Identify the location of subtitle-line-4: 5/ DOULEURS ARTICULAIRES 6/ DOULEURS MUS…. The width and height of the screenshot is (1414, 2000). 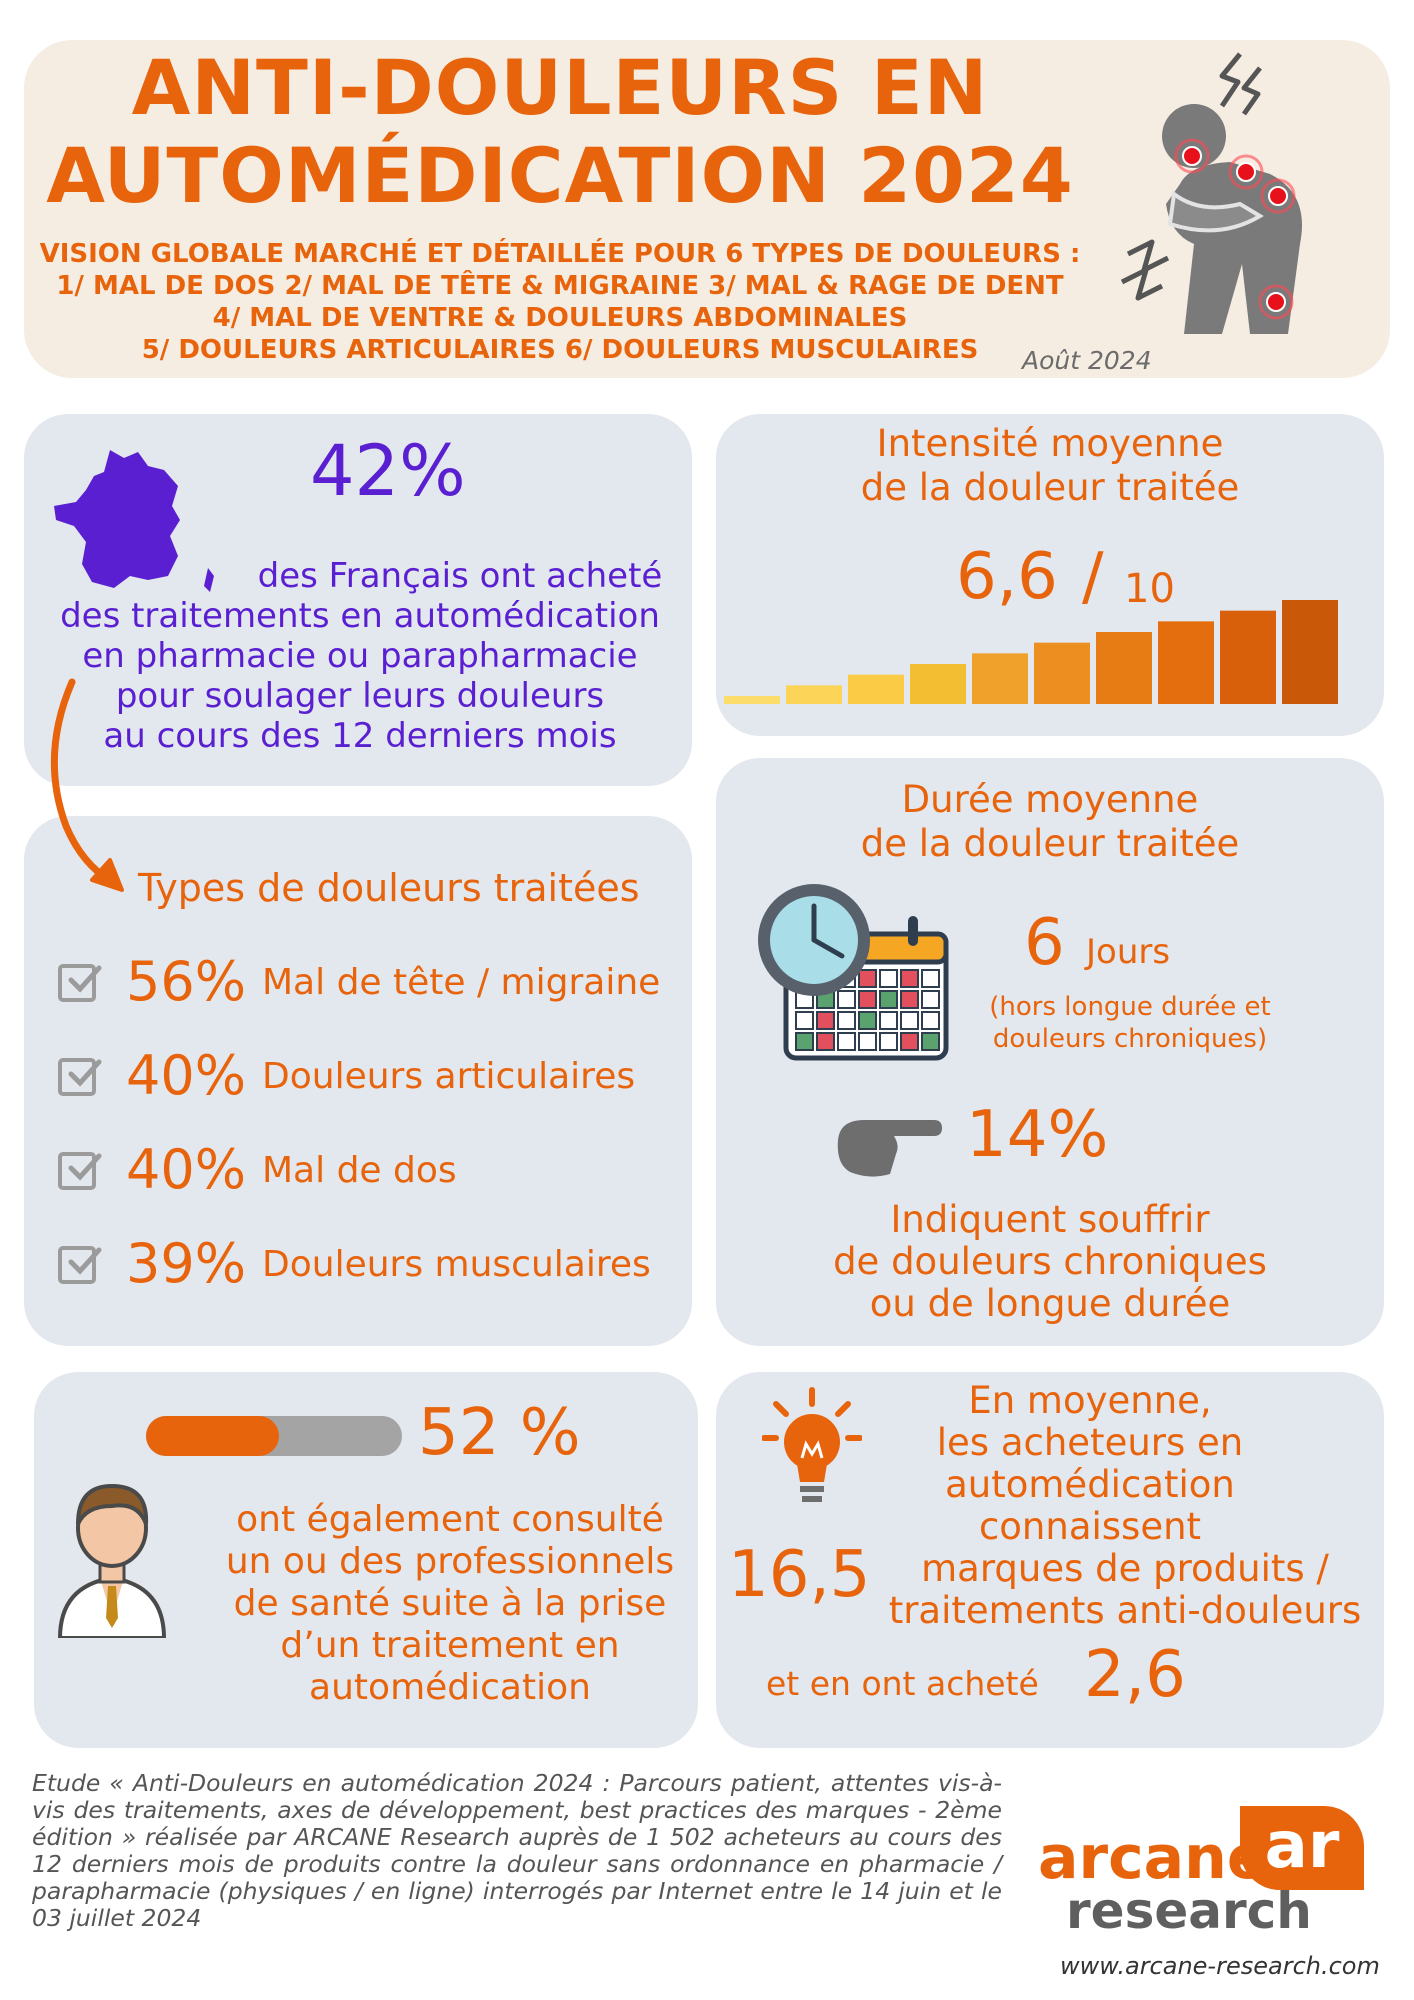
(560, 350).